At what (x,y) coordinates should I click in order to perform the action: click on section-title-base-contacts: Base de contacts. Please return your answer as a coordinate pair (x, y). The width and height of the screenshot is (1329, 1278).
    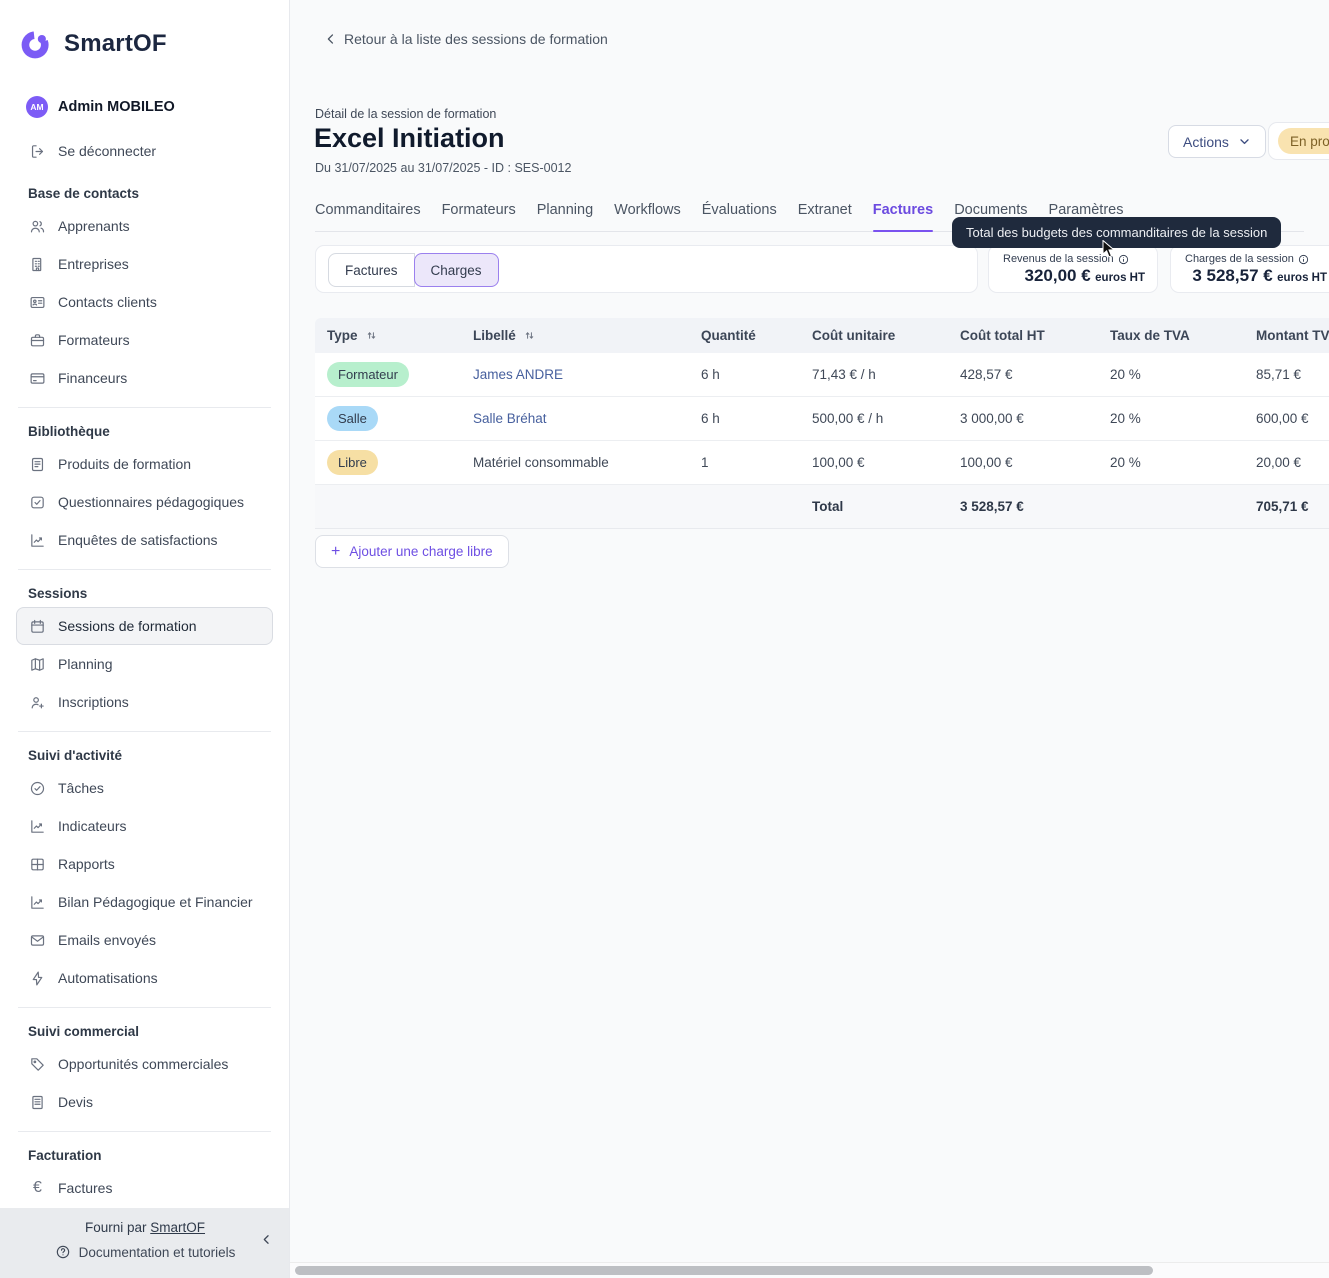
    Looking at the image, I should click on (84, 193).